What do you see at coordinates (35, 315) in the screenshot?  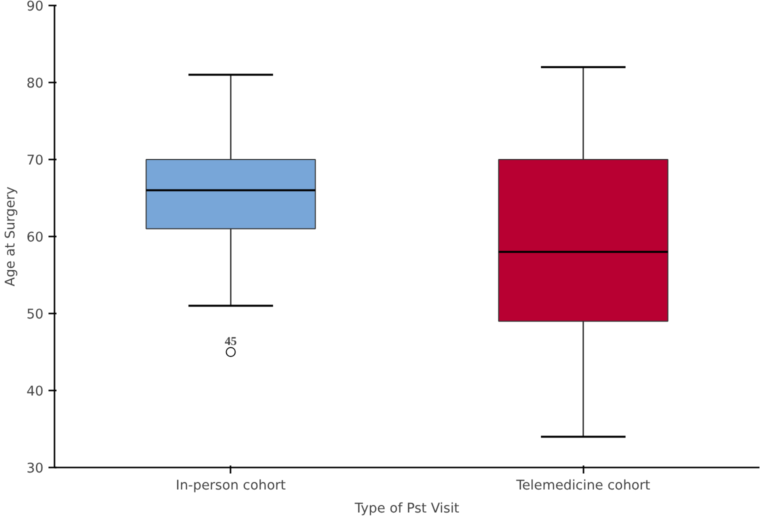 I see `y-tick-label: 50` at bounding box center [35, 315].